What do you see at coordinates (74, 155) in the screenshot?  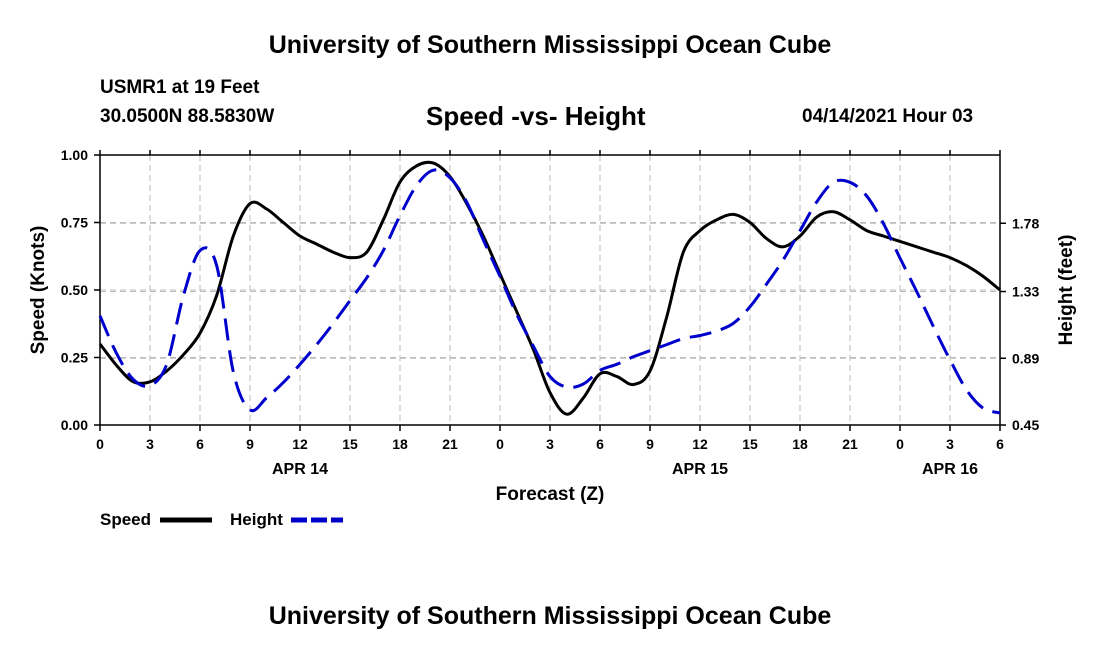 I see `y-tick-label: 1.00` at bounding box center [74, 155].